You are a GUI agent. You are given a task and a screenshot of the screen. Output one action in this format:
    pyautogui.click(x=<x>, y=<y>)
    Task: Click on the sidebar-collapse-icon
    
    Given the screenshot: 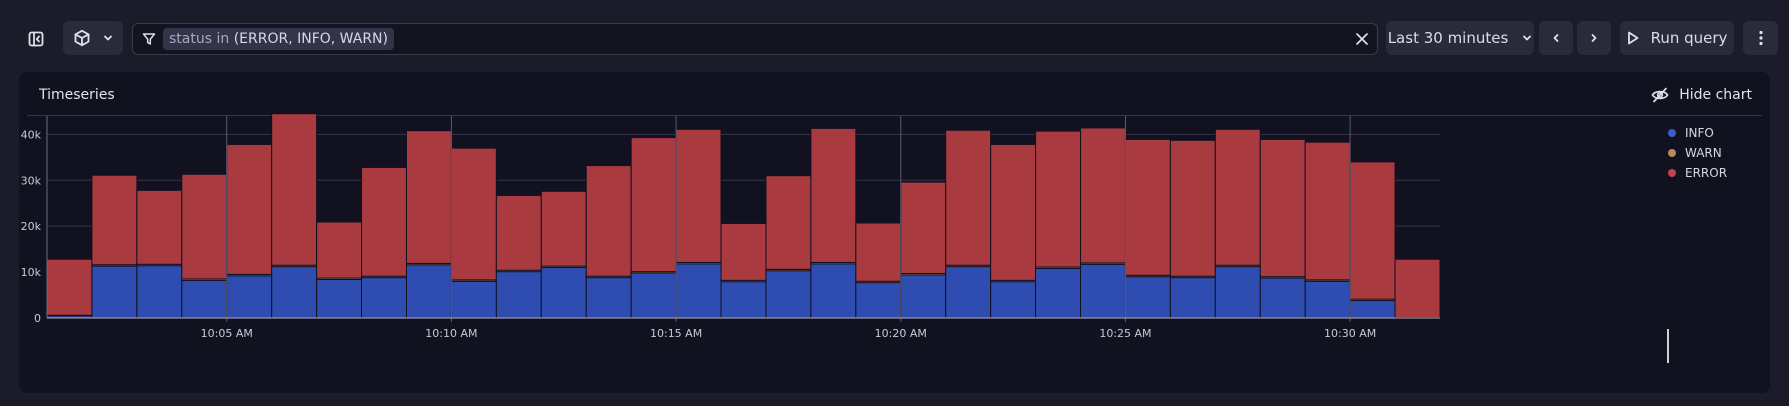 What is the action you would take?
    pyautogui.click(x=36, y=39)
    